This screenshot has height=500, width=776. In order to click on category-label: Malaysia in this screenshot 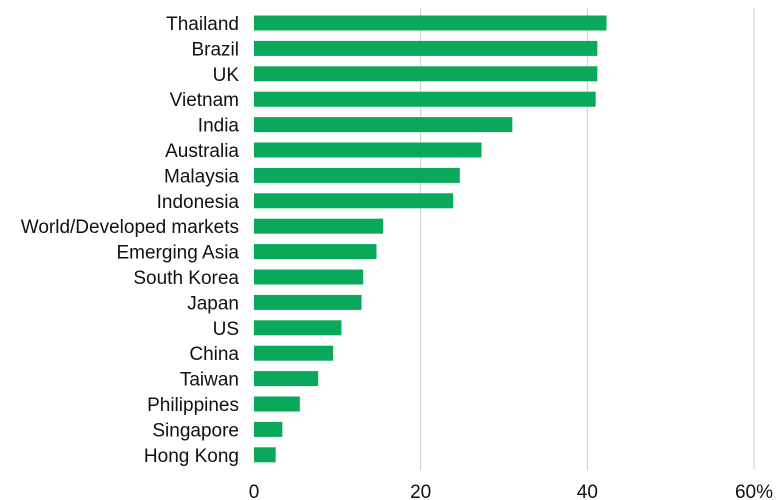, I will do `click(201, 176)`.